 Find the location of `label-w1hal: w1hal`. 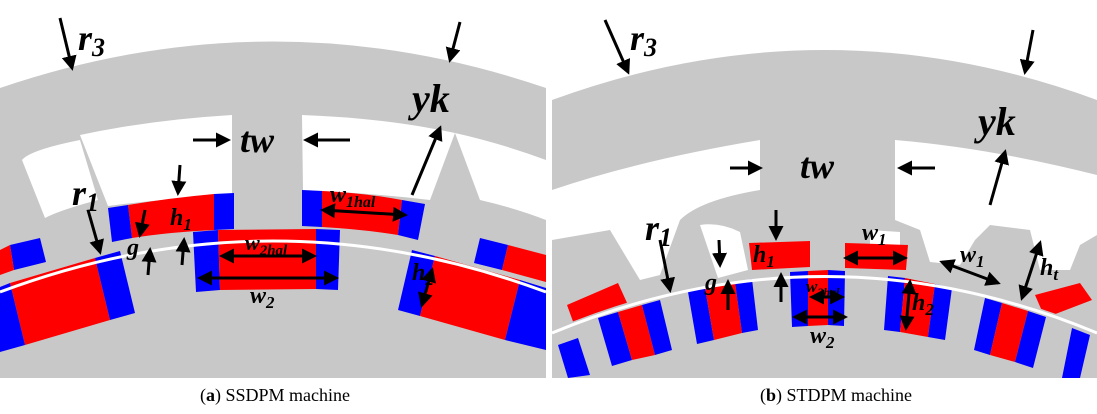

label-w1hal: w1hal is located at coordinates (353, 196).